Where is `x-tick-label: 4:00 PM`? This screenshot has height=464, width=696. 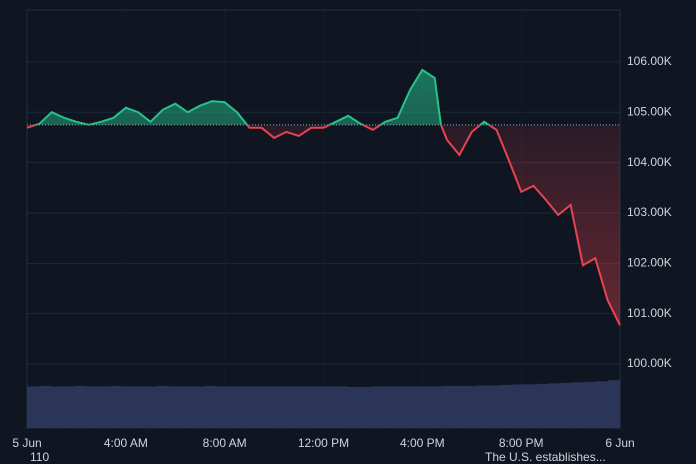
x-tick-label: 4:00 PM is located at coordinates (422, 443).